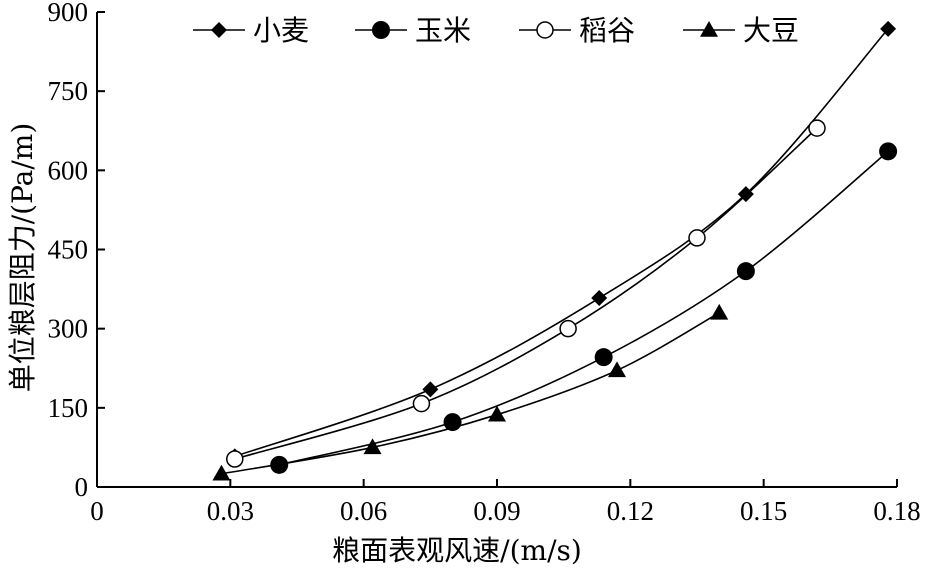 This screenshot has height=568, width=927. Describe the element at coordinates (281, 30) in the screenshot. I see `legend-label: 小麦` at that location.